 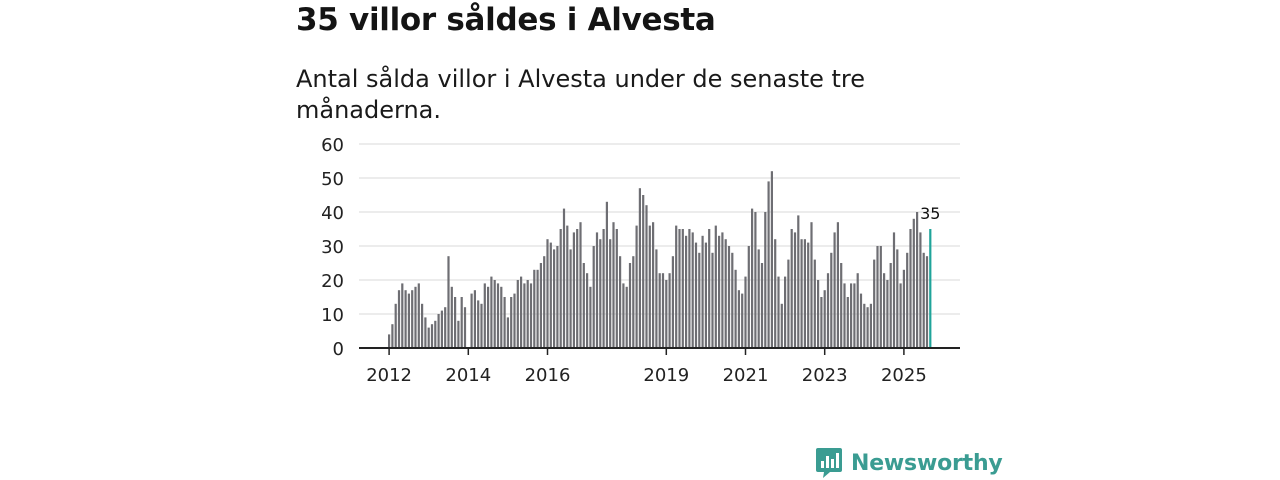 I want to click on newsworthy-logo-icon, so click(x=829, y=463).